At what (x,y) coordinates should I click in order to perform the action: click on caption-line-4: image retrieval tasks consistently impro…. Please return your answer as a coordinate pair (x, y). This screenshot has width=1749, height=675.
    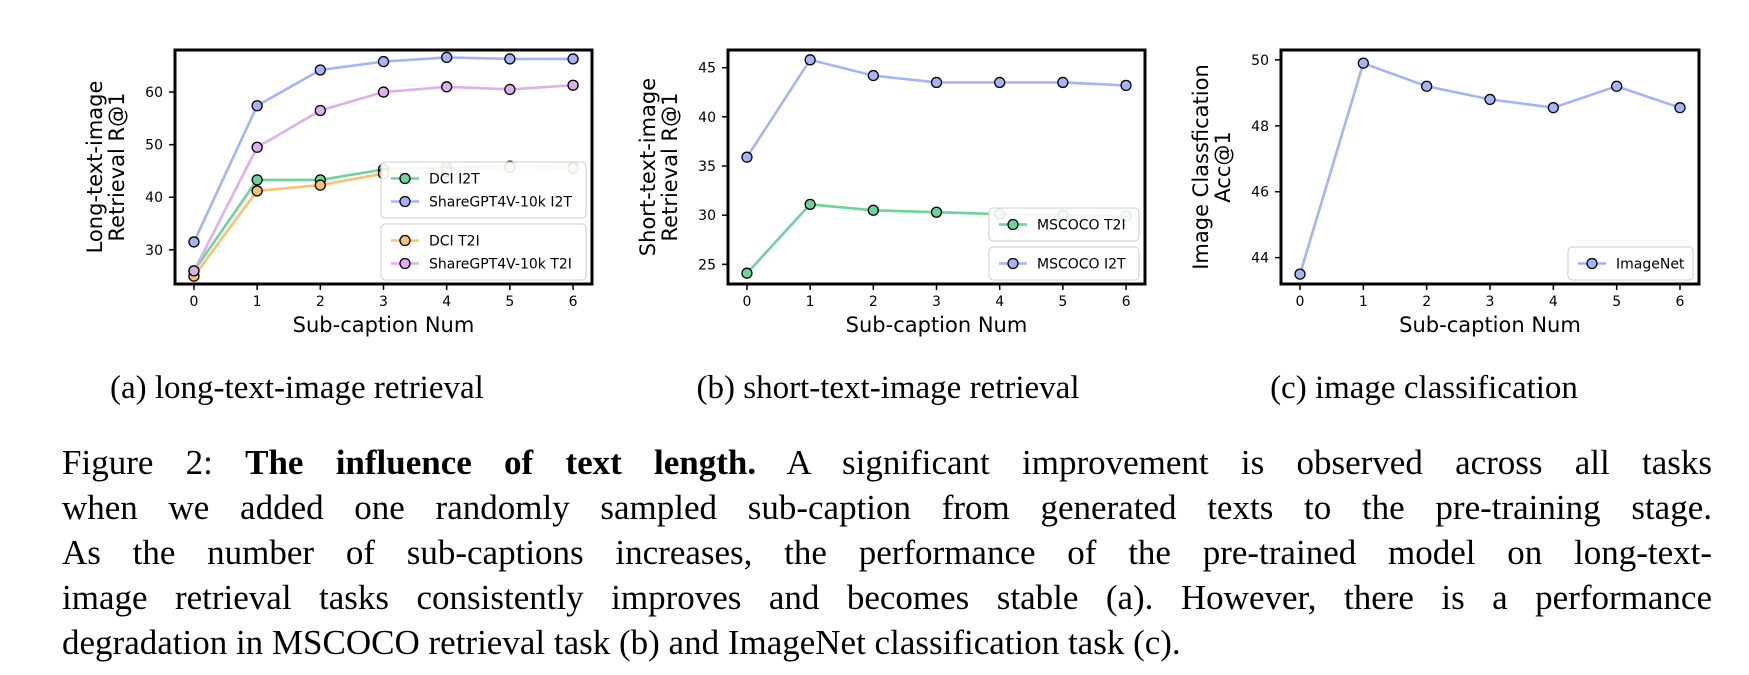
    Looking at the image, I should click on (887, 597).